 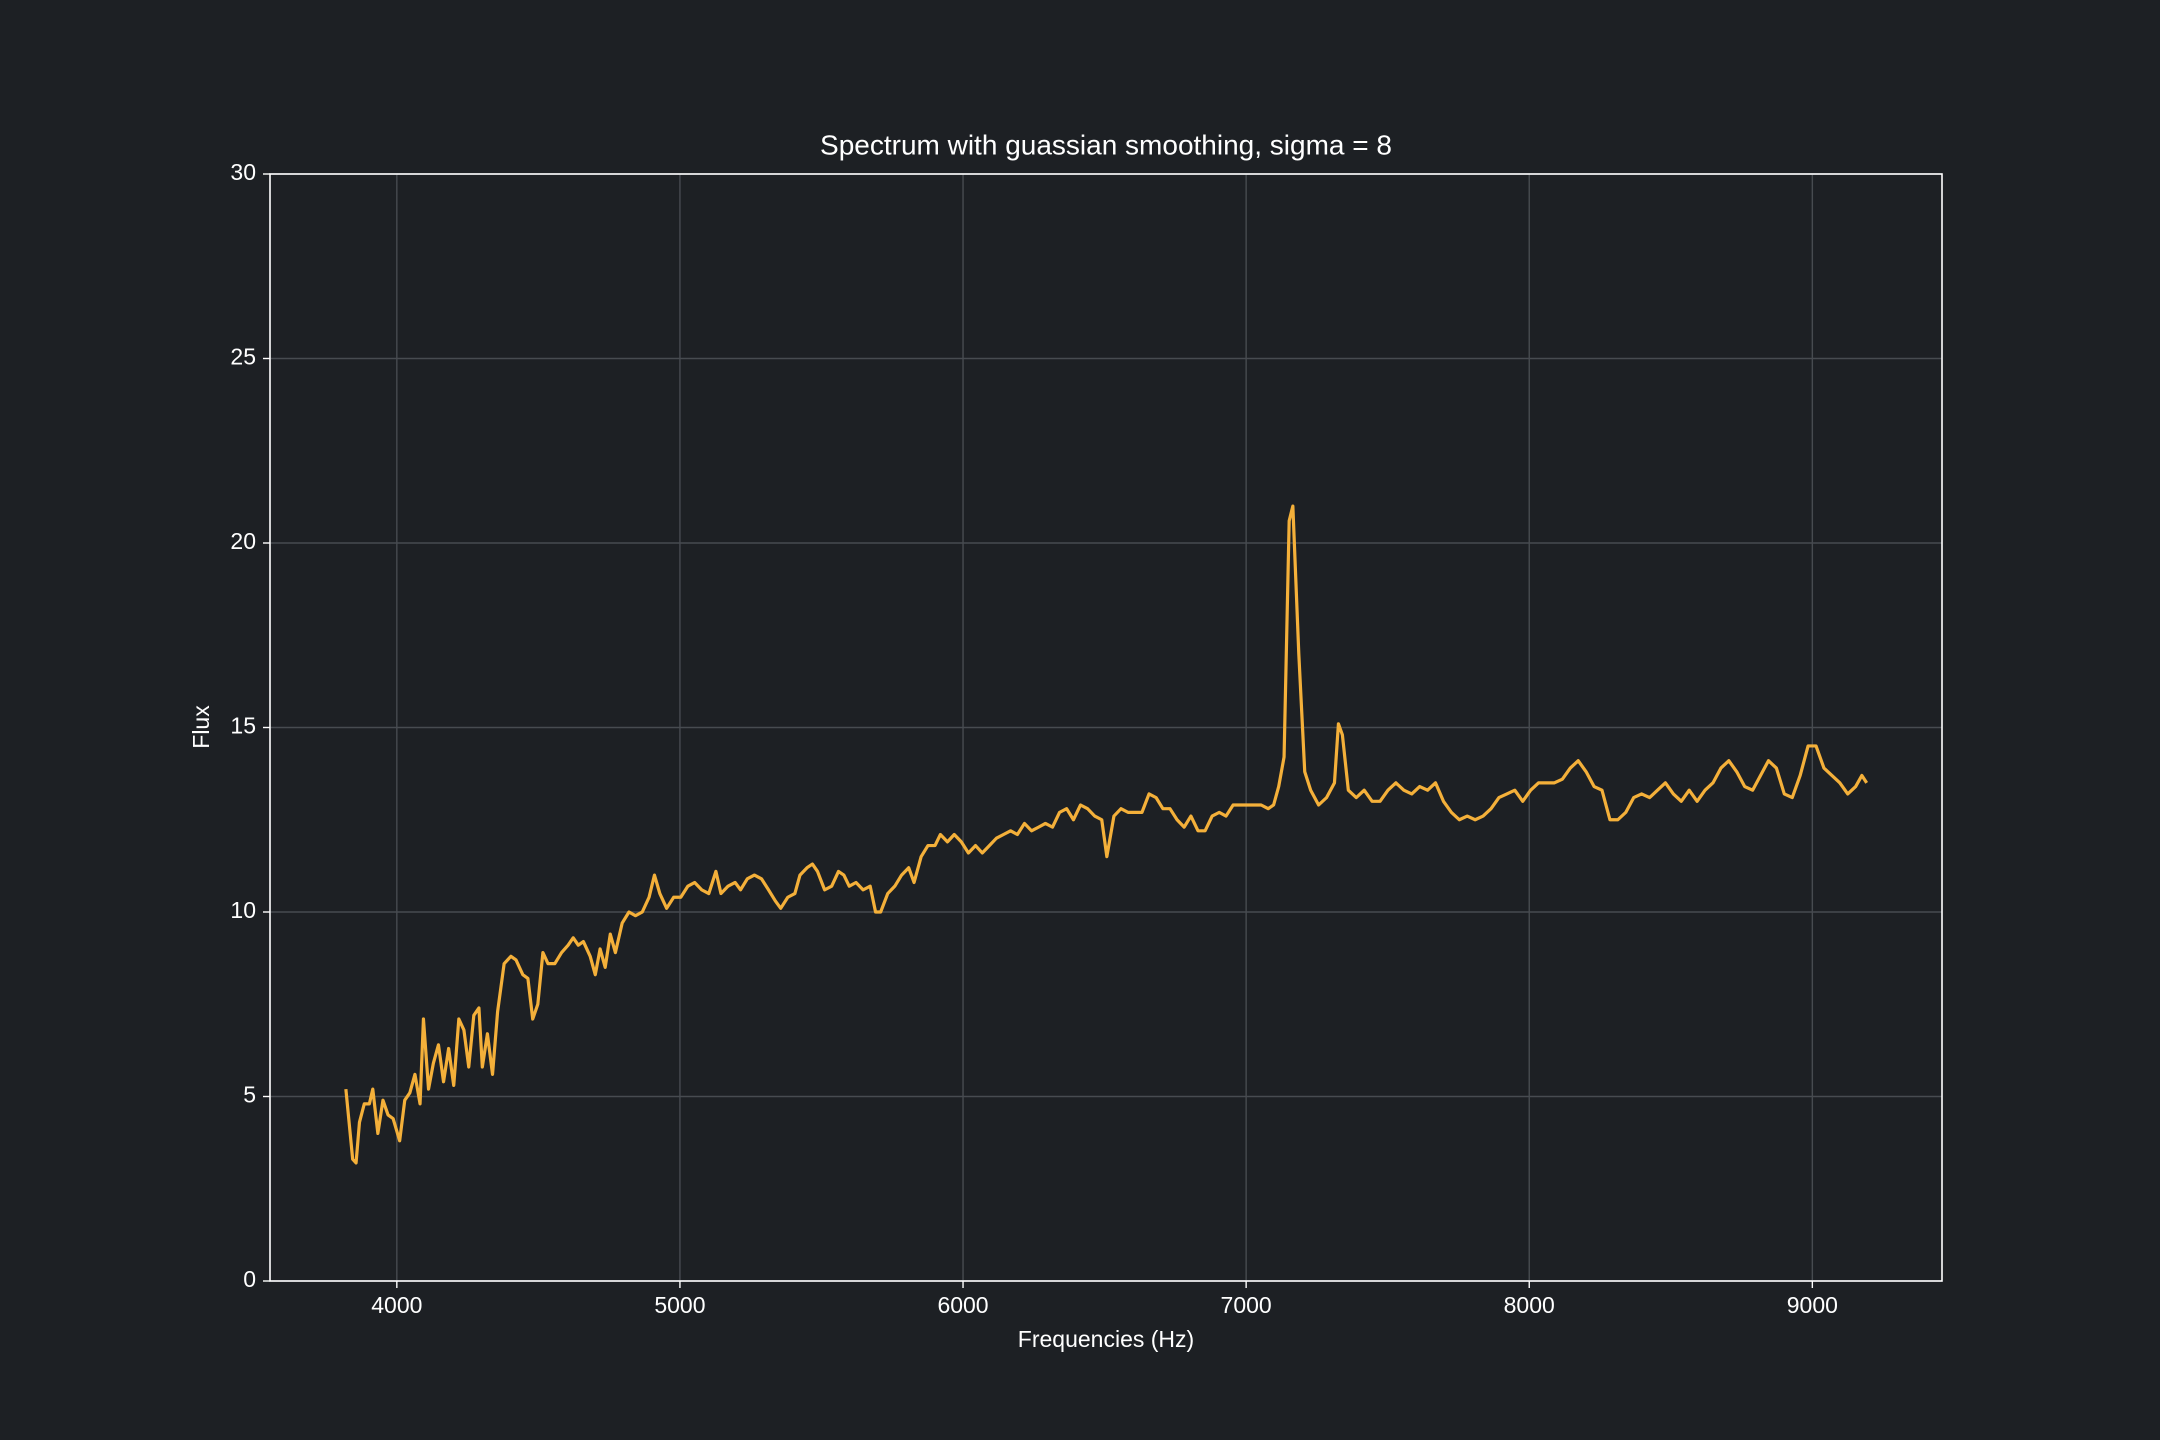 I want to click on y-tick-label: 25, so click(x=243, y=357).